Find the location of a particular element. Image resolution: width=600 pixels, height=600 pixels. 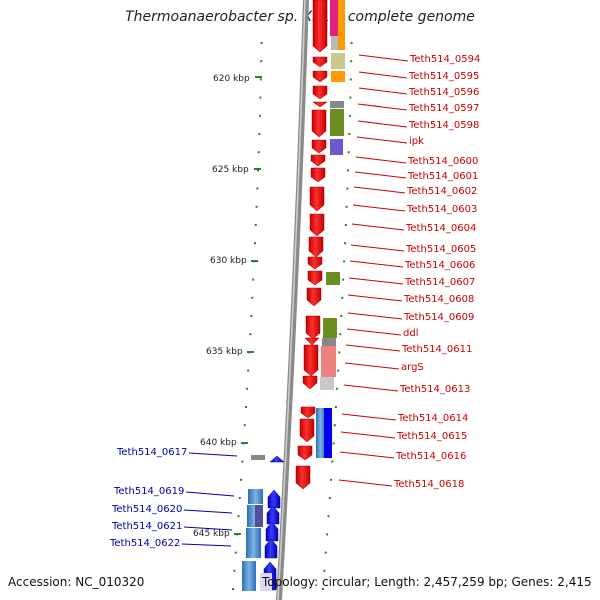

gene-label: Teth514_0605 is located at coordinates (440, 249).